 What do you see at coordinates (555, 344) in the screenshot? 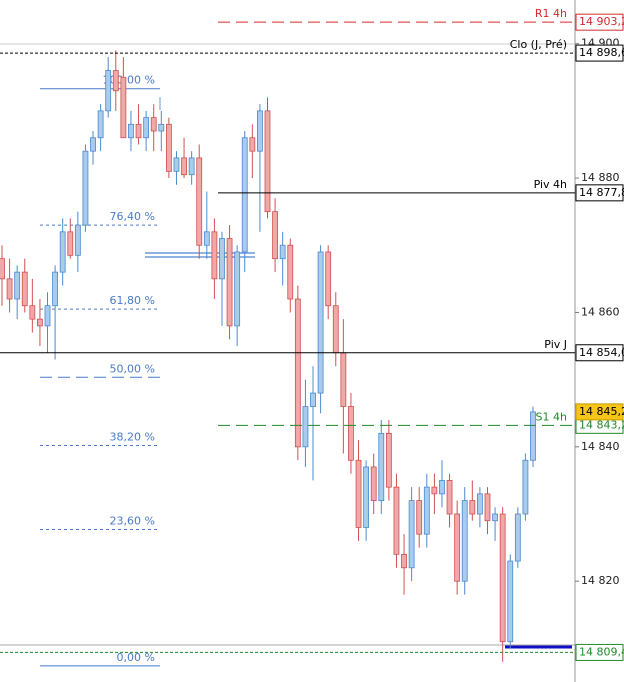
I see `level-label: Piv J` at bounding box center [555, 344].